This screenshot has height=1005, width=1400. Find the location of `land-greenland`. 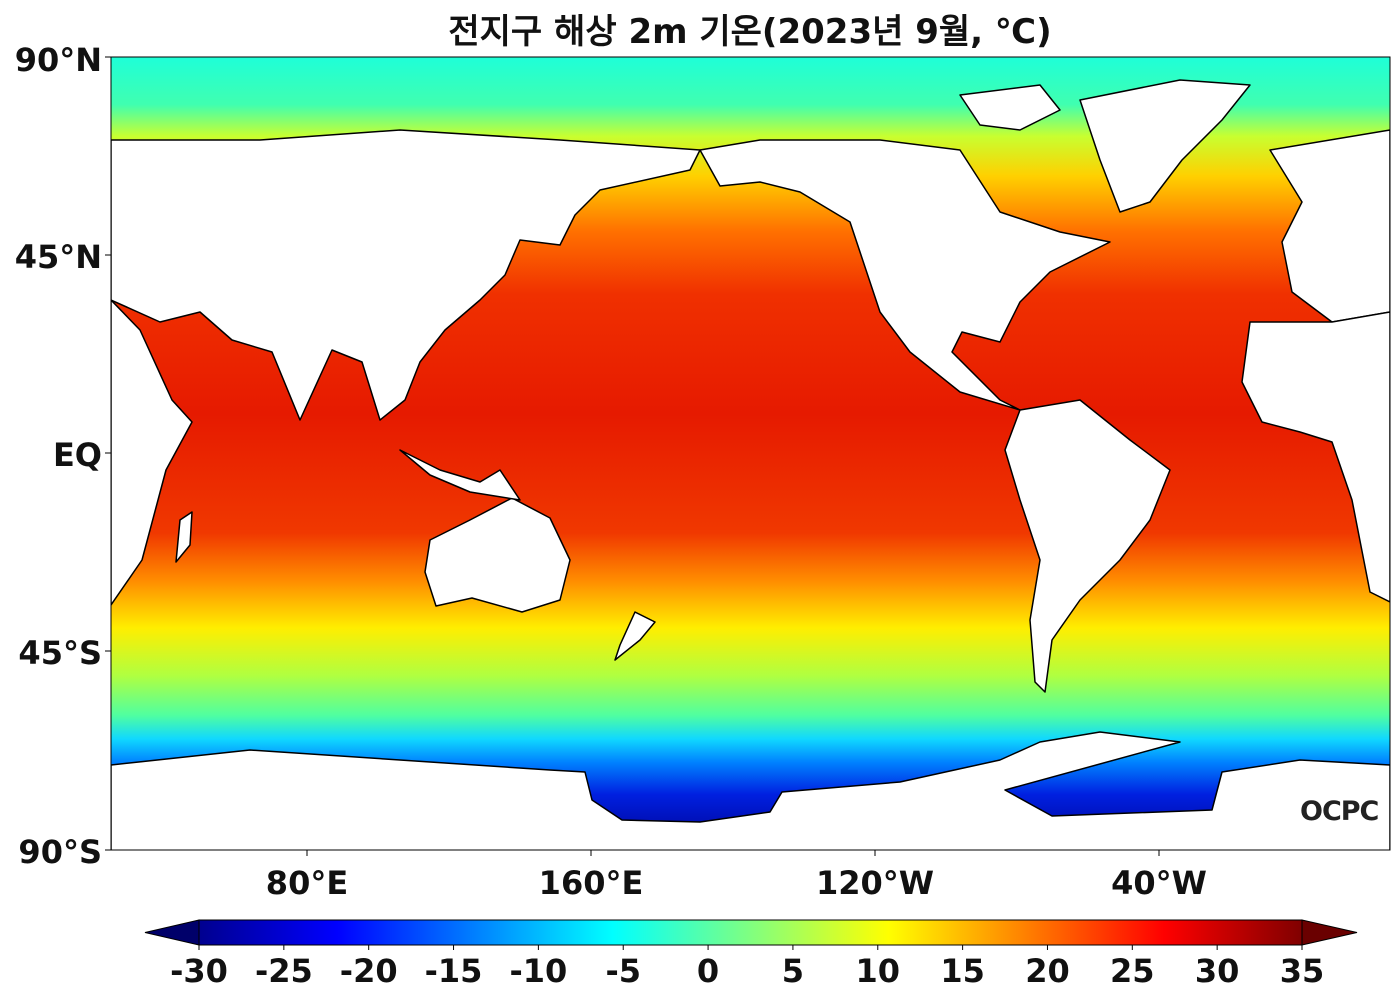

land-greenland is located at coordinates (1165, 146).